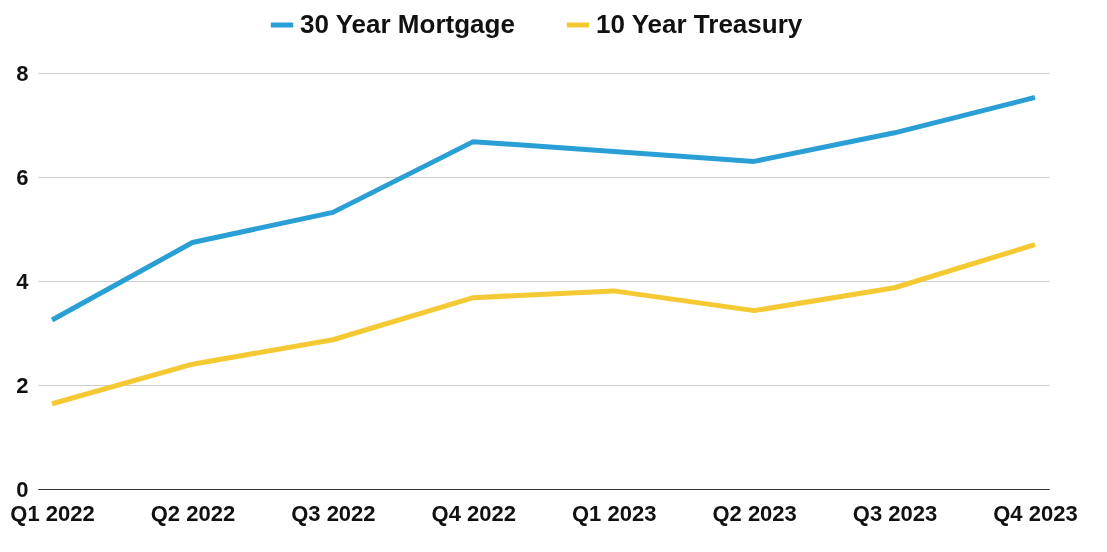 The width and height of the screenshot is (1107, 552). Describe the element at coordinates (407, 24) in the screenshot. I see `legend-label: 30 Year Mortgage` at that location.